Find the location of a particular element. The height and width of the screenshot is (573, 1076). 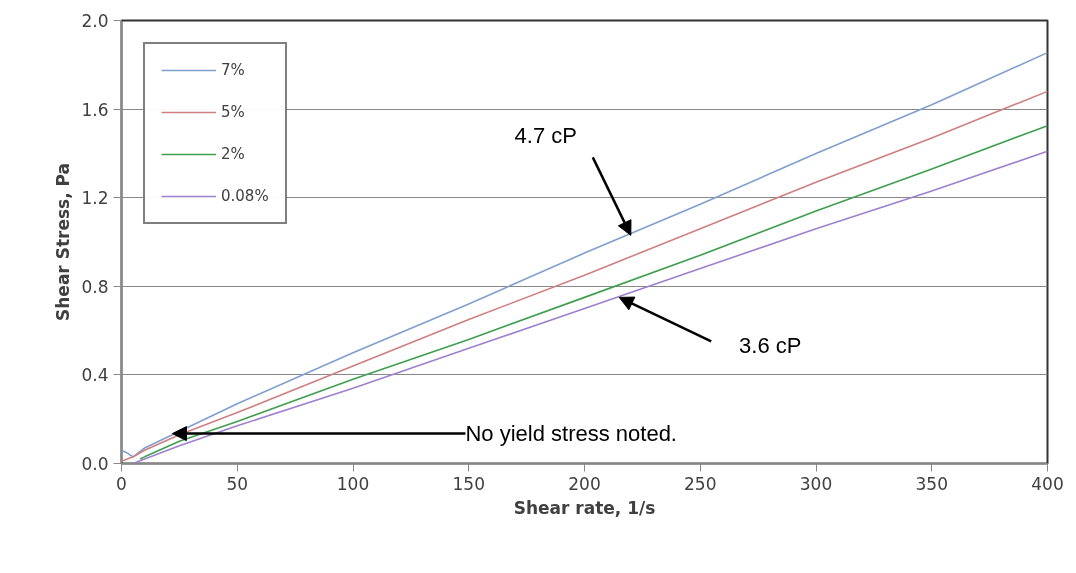

x-tick-label: 50 is located at coordinates (237, 483).